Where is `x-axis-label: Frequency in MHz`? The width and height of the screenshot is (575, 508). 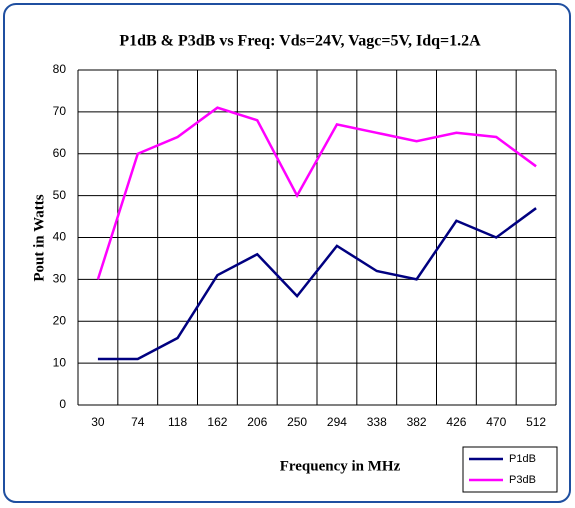
x-axis-label: Frequency in MHz is located at coordinates (340, 466).